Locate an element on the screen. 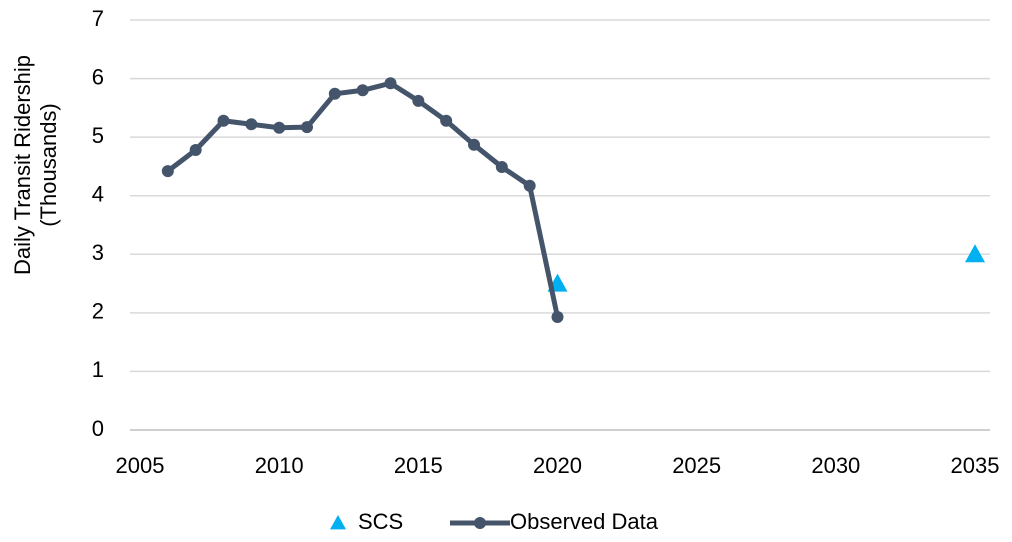 The width and height of the screenshot is (1012, 542). x-tick-label: 2010 is located at coordinates (279, 465).